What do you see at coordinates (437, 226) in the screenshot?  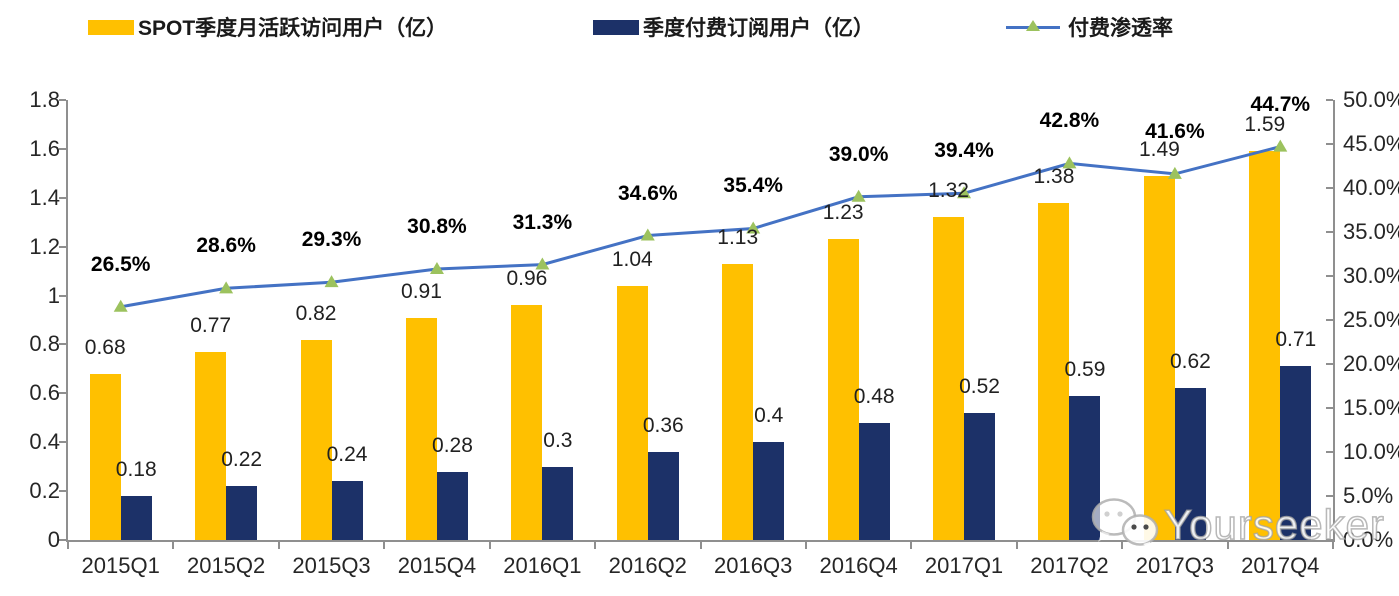 I see `penetration-label: 30.8%` at bounding box center [437, 226].